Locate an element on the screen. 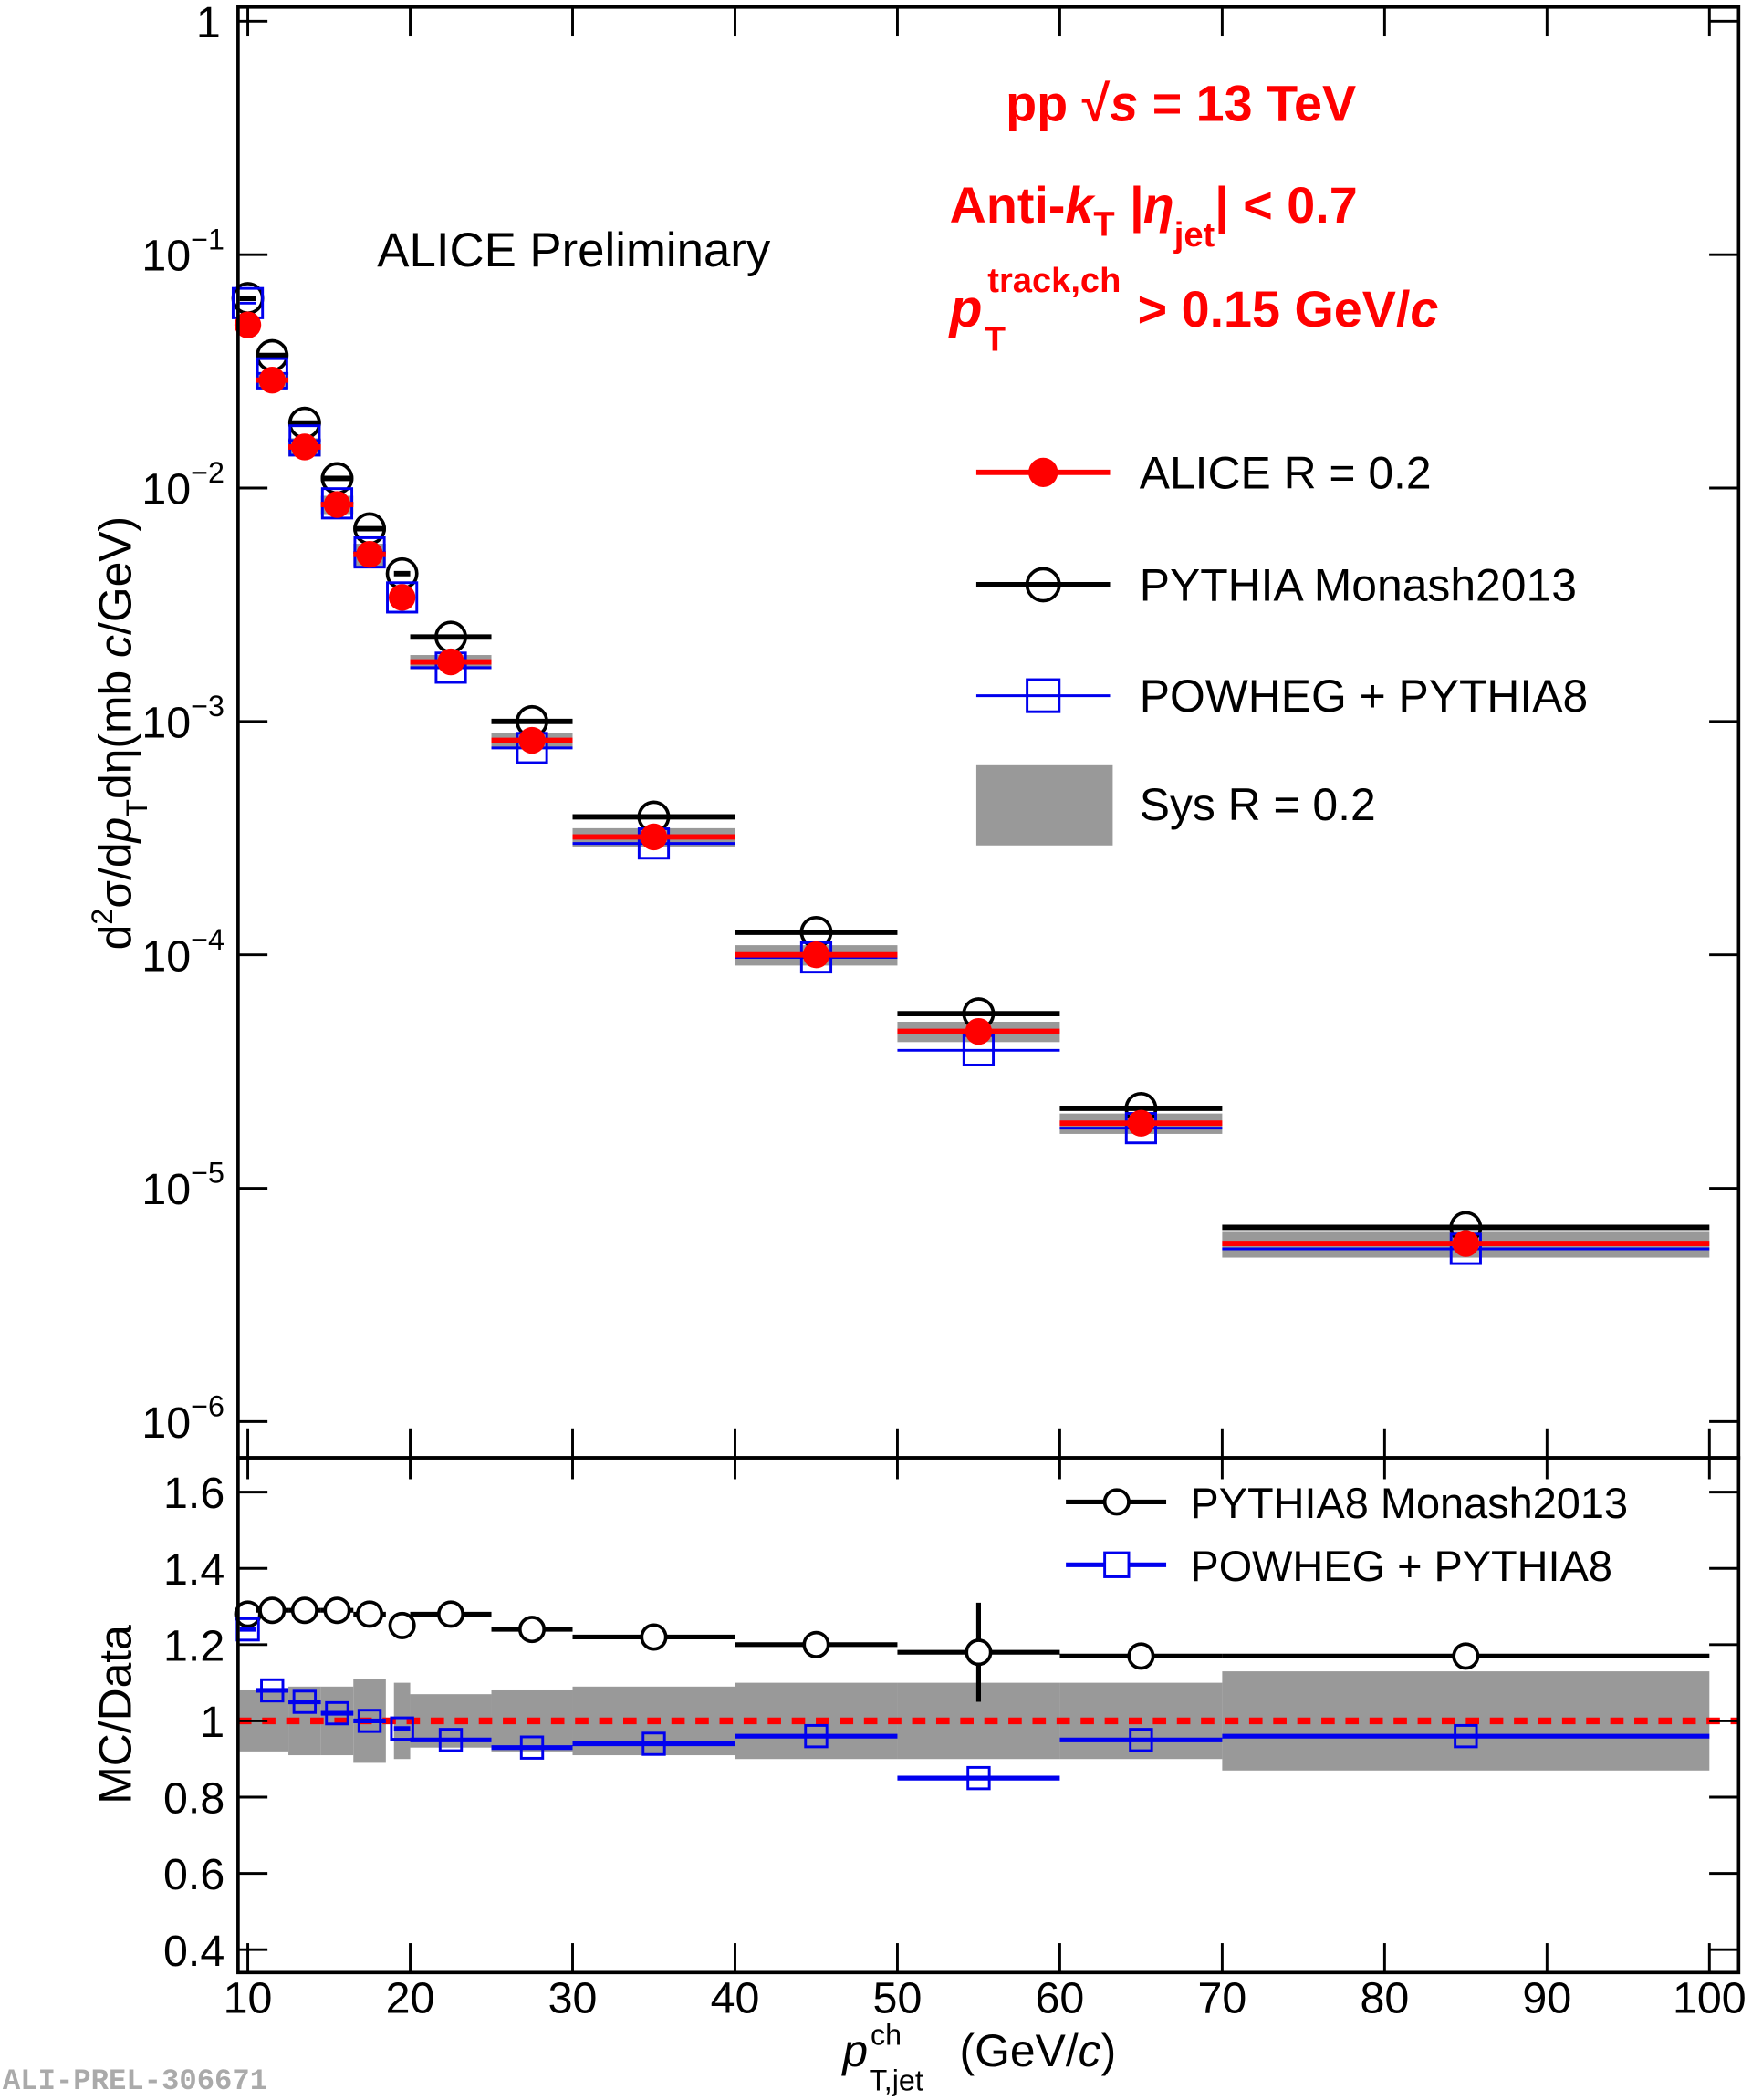 The height and width of the screenshot is (2100, 1752). x-tick-label: 60 is located at coordinates (1060, 1997).